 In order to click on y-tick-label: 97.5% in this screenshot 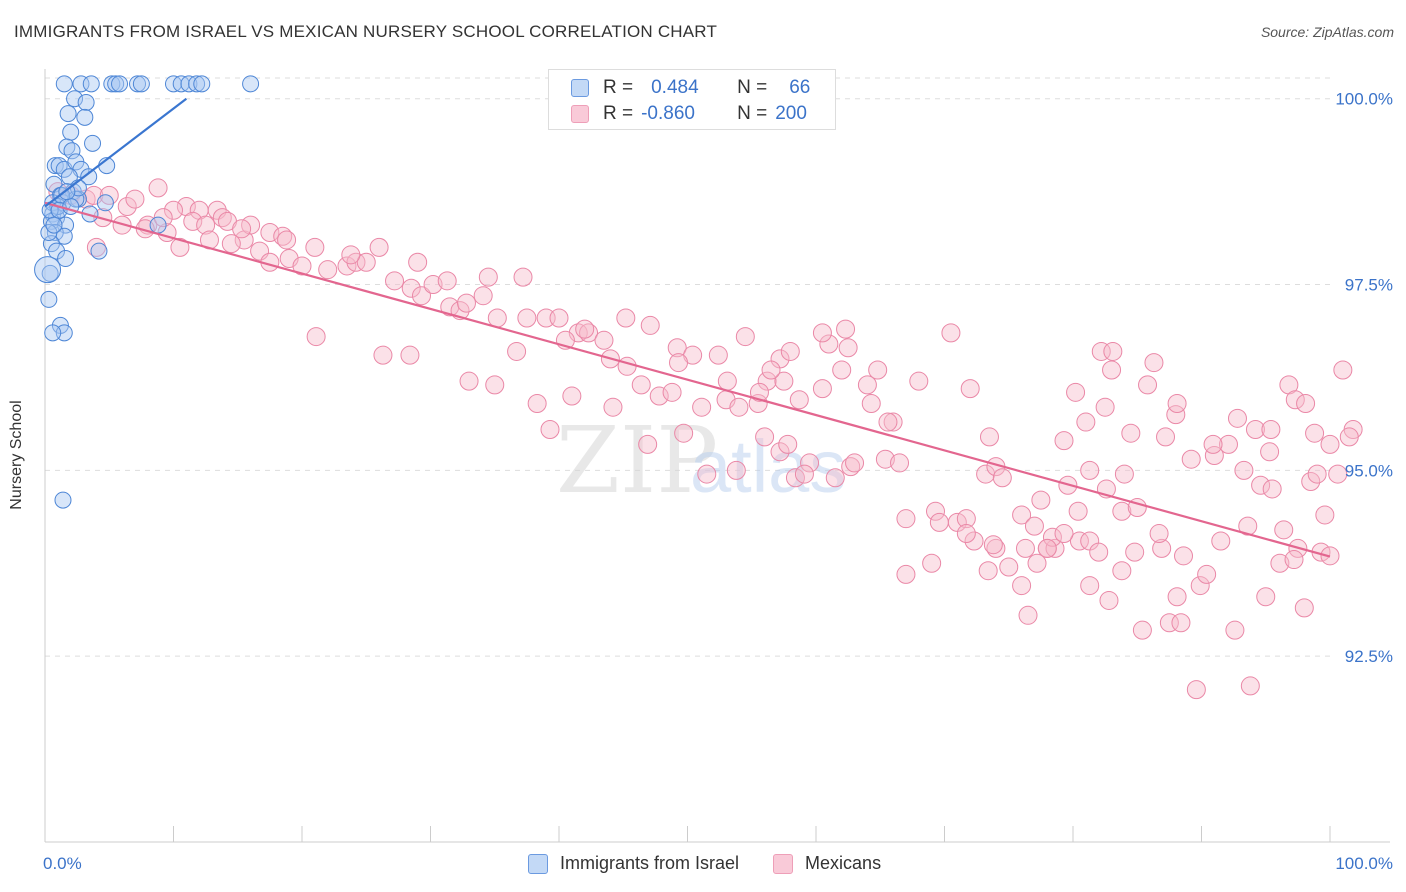, I will do `click(1369, 285)`.